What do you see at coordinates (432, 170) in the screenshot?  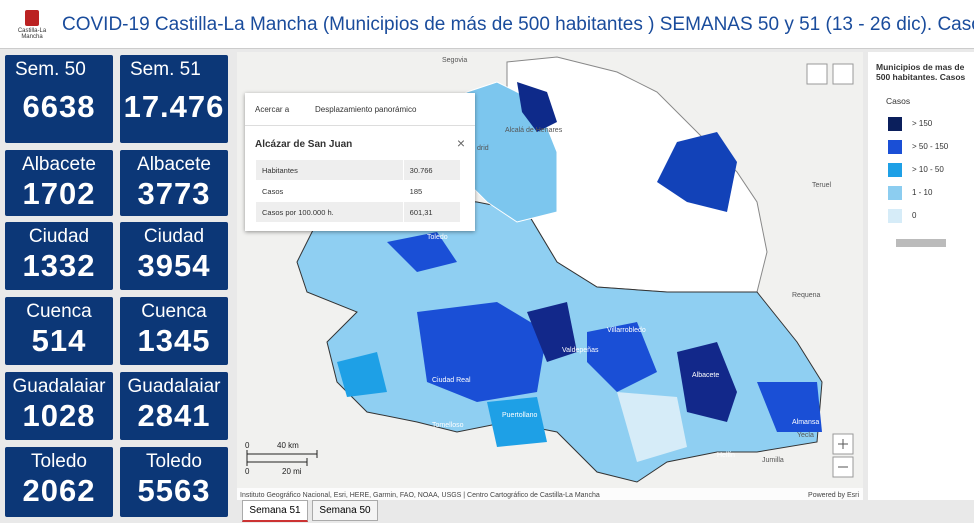 I see `popup-cell: 30.766` at bounding box center [432, 170].